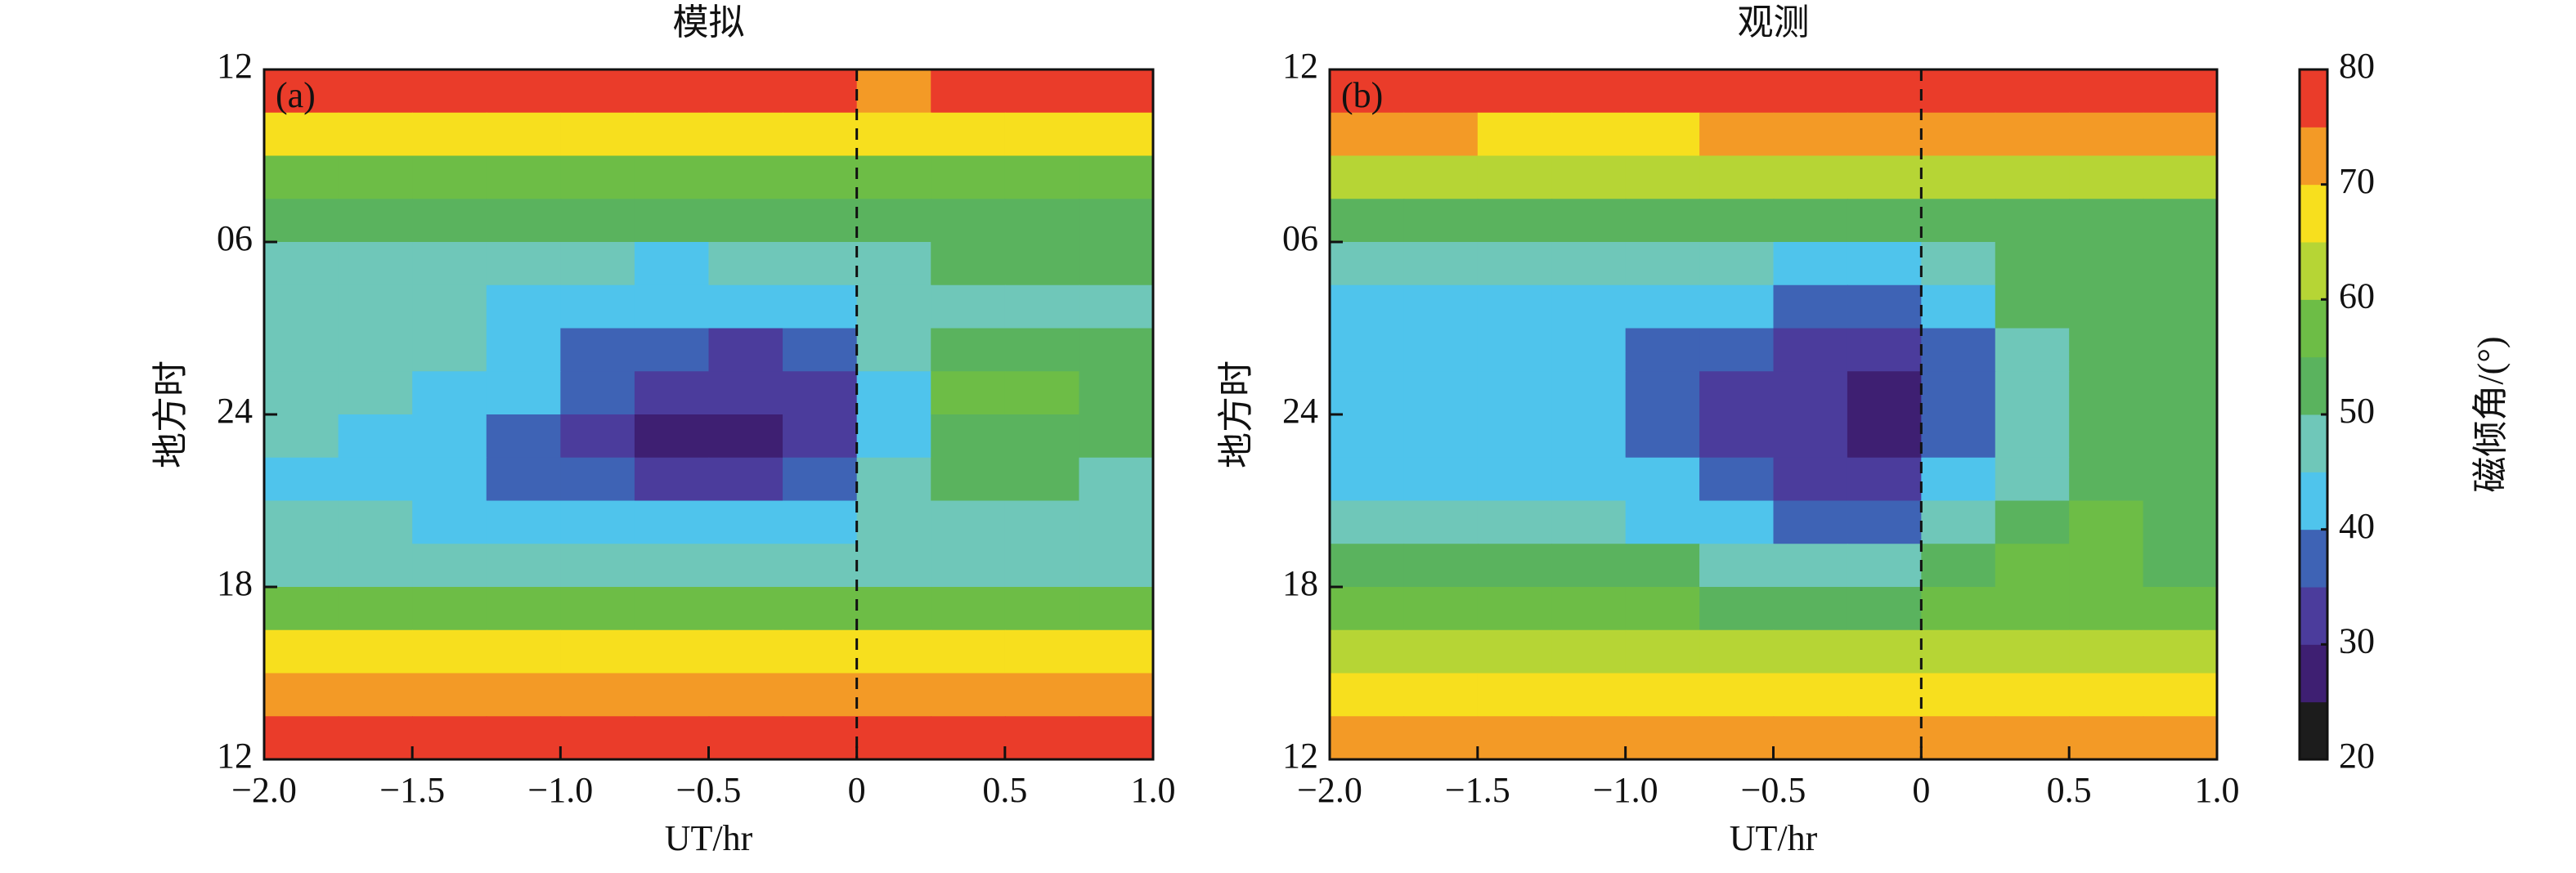 The image size is (2576, 873). What do you see at coordinates (1330, 790) in the screenshot?
I see `x-tick-label: −2.0` at bounding box center [1330, 790].